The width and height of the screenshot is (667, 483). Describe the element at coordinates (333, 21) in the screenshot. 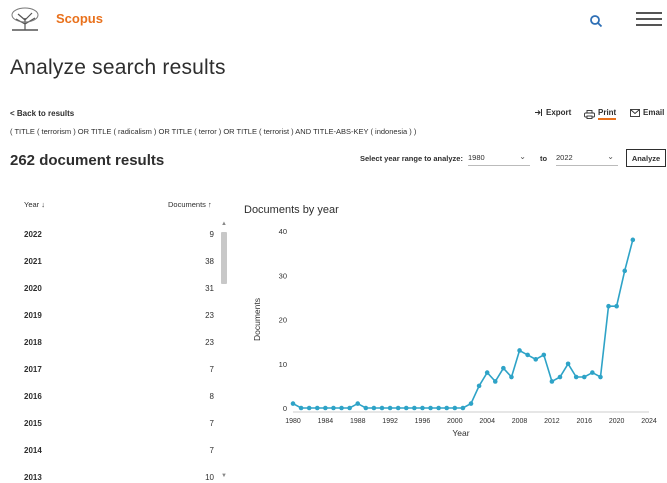

I see `top-bar: Scopus` at that location.